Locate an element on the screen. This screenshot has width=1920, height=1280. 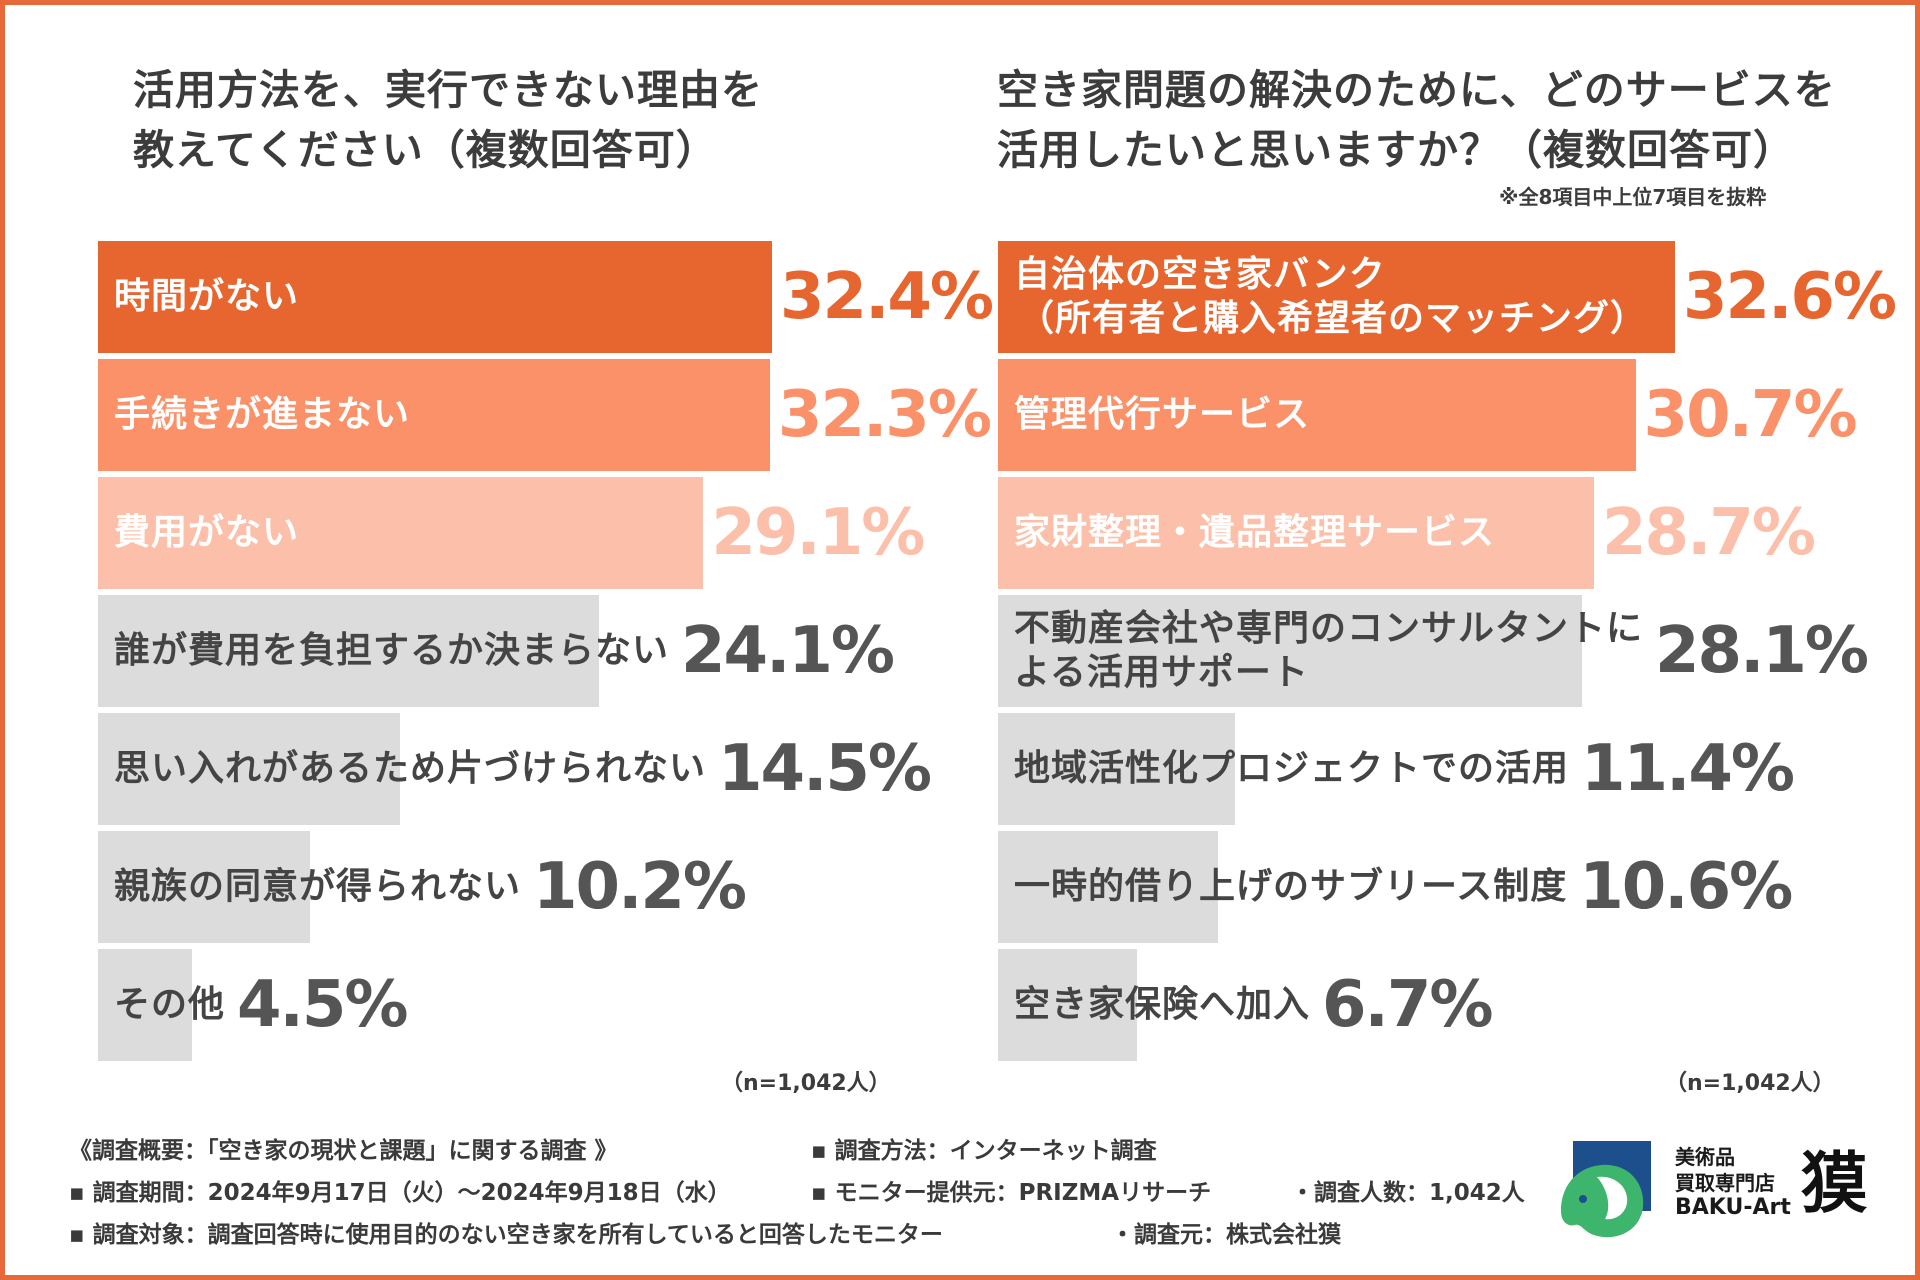
baku-logo-mark-icon is located at coordinates (1606, 1189).